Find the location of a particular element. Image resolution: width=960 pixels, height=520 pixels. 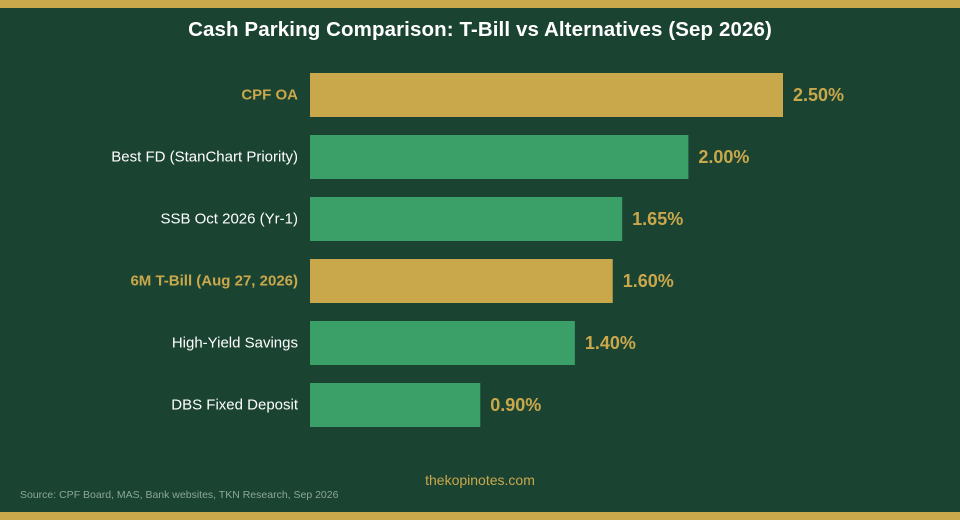

value-label: 1.65% is located at coordinates (657, 219).